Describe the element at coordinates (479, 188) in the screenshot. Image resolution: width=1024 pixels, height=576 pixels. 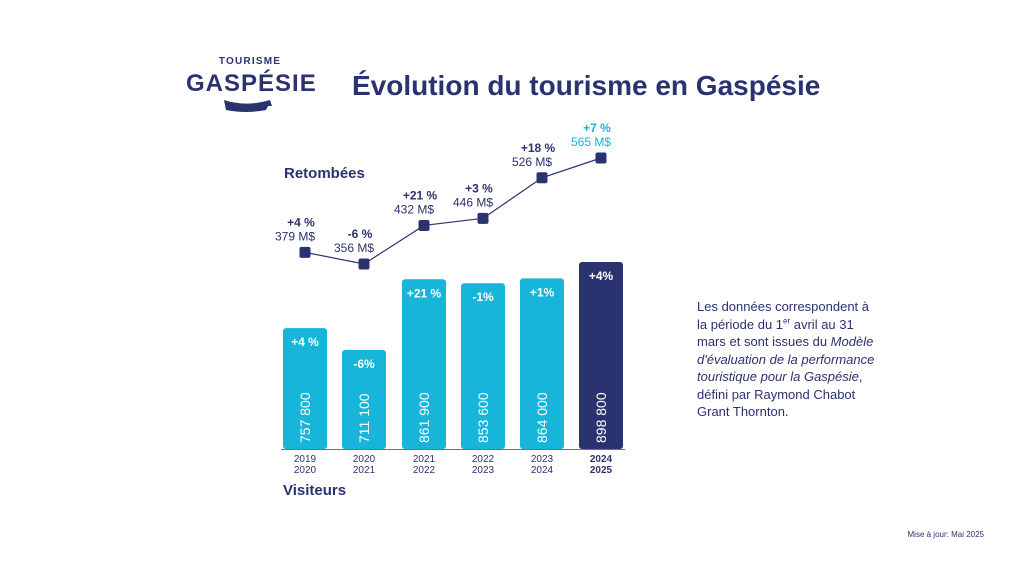
I see `retombees-change-label: +3 %` at that location.